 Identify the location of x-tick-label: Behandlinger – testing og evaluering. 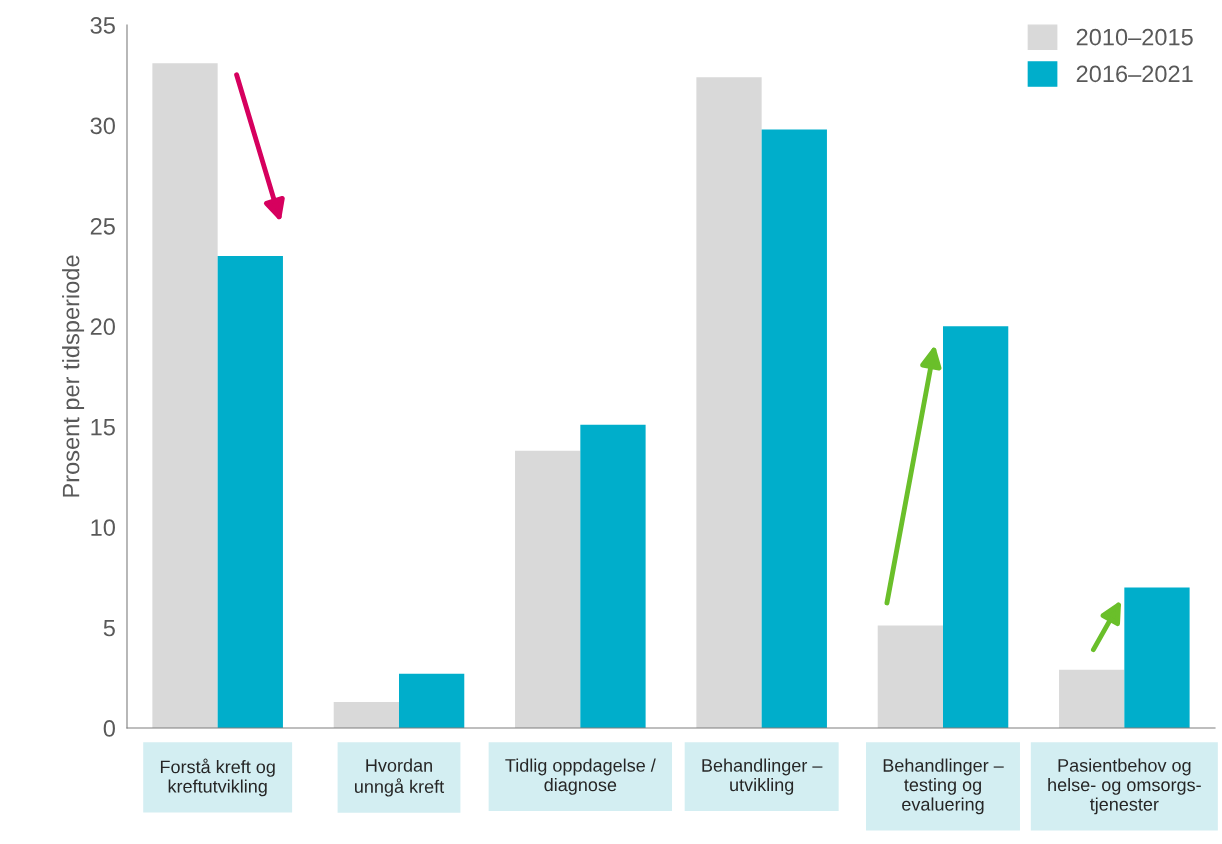
(943, 786).